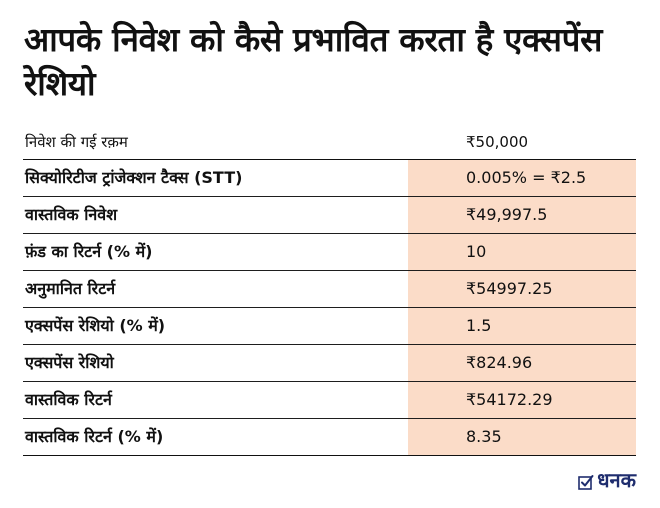 Image resolution: width=660 pixels, height=508 pixels. I want to click on table-row: वास्तविक निवेश ₹49,997.5, so click(329, 215).